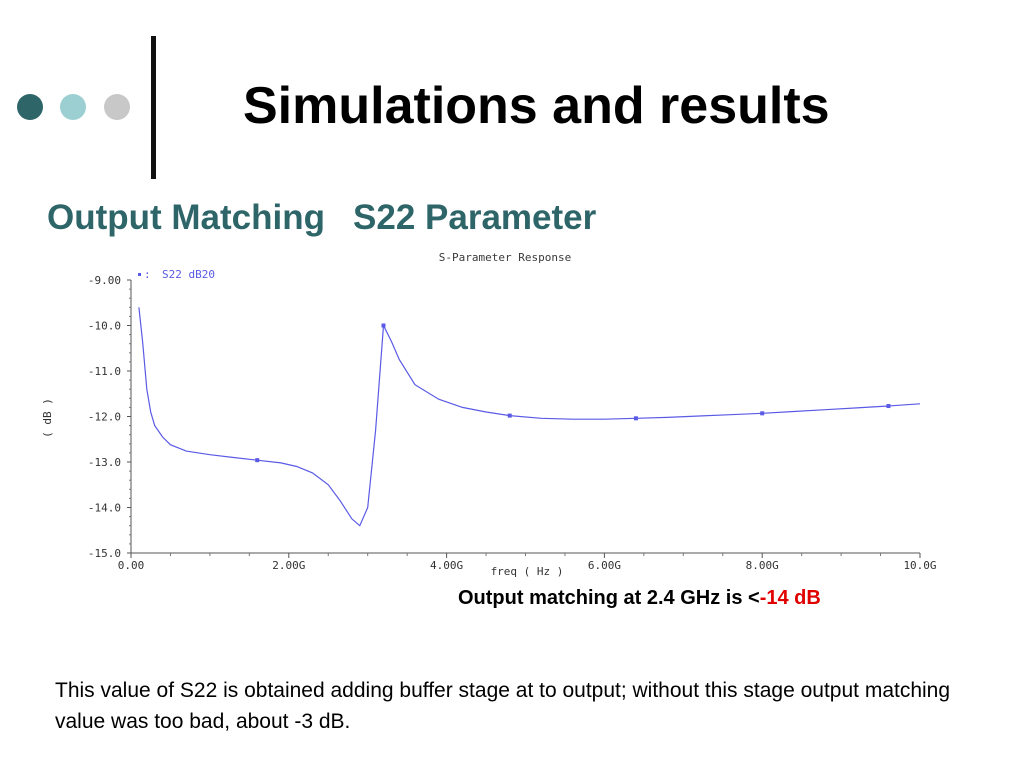 This screenshot has width=1024, height=768. I want to click on x-tick-label: 4.00G, so click(446, 565).